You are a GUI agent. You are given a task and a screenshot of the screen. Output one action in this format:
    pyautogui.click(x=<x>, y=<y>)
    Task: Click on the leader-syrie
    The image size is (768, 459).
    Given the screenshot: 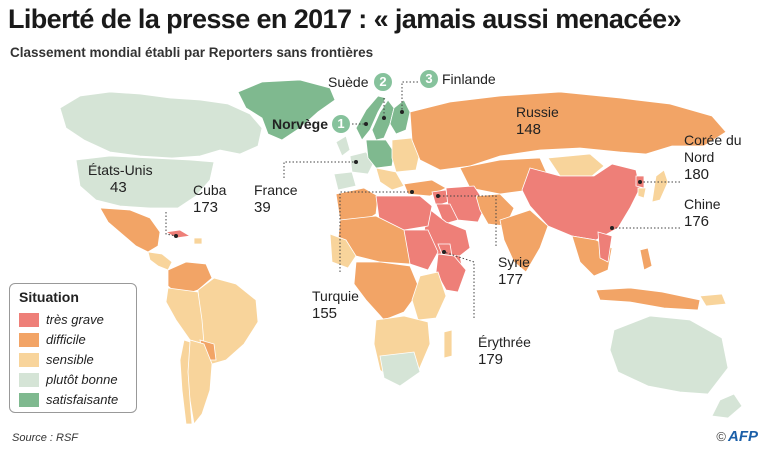 What is the action you would take?
    pyautogui.click(x=467, y=220)
    